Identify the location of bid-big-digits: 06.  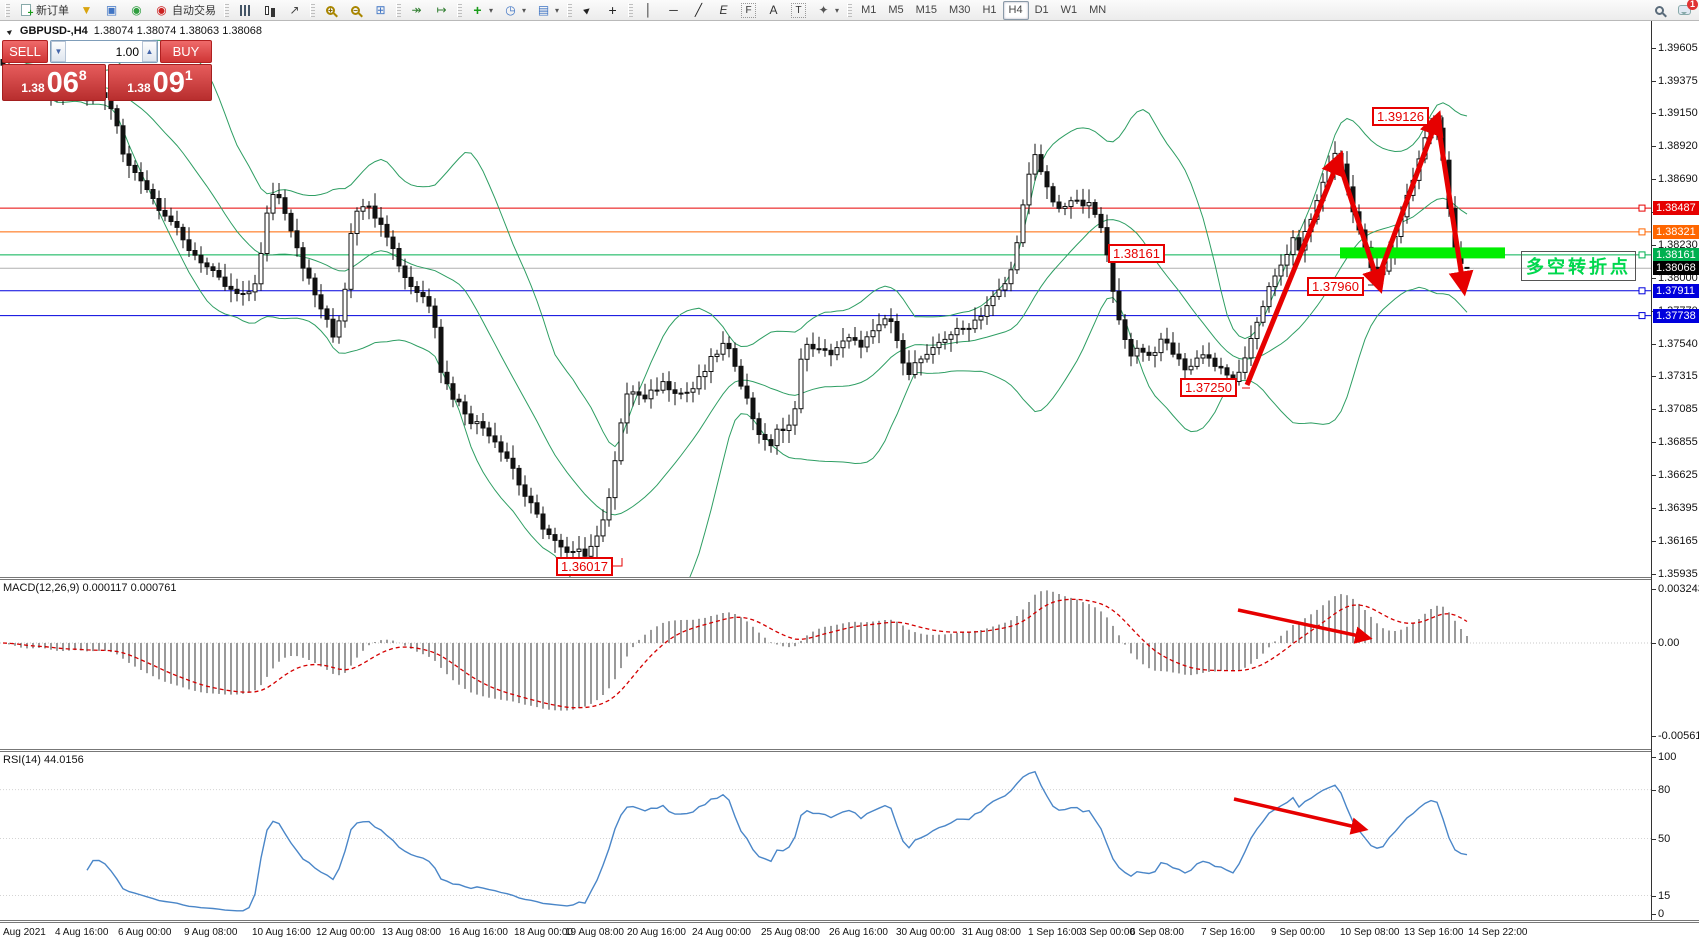
(62, 83).